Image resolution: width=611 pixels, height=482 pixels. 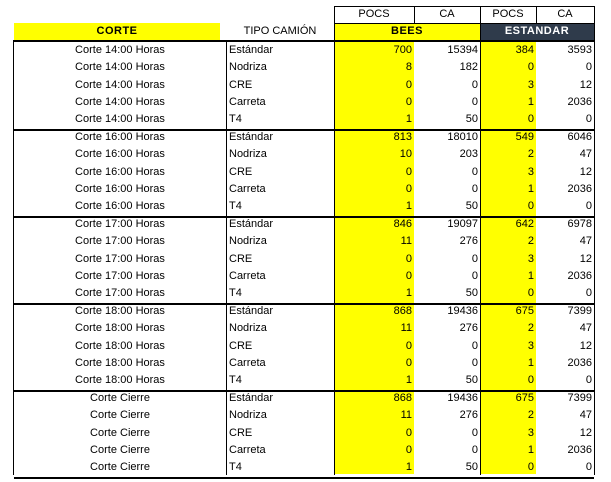 I want to click on estandar-ca-cell: 6978, so click(x=579, y=224).